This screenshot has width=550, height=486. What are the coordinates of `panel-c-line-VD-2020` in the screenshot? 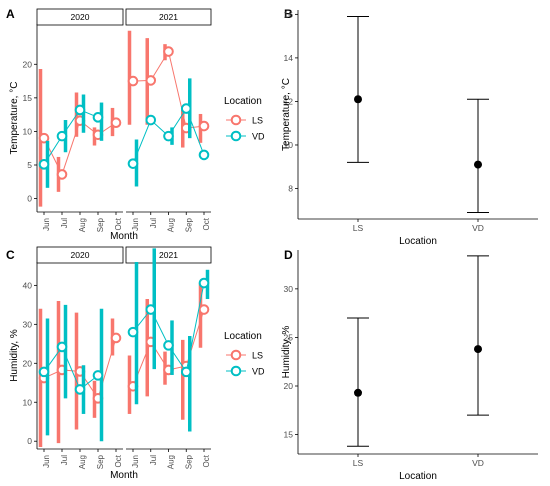 It's located at (71, 368).